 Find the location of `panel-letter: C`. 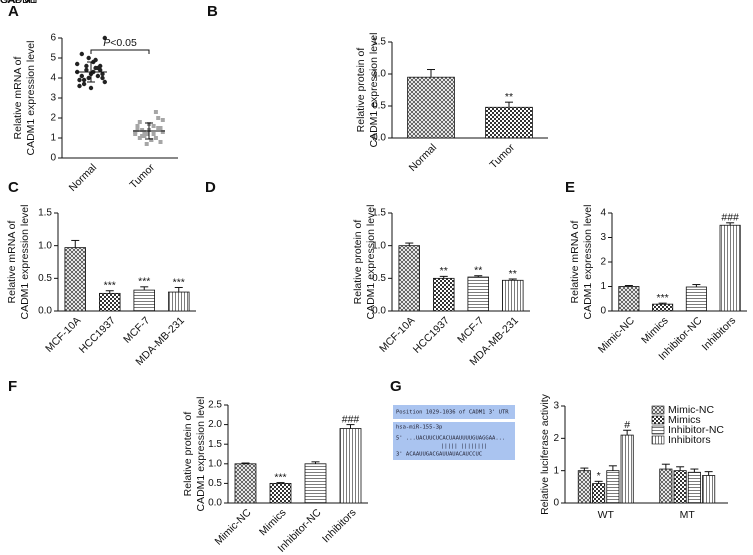

panel-letter: C is located at coordinates (13, 187).